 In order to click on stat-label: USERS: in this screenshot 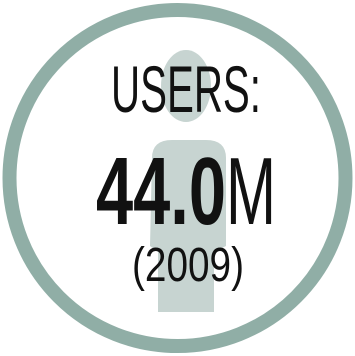, I will do `click(186, 89)`.